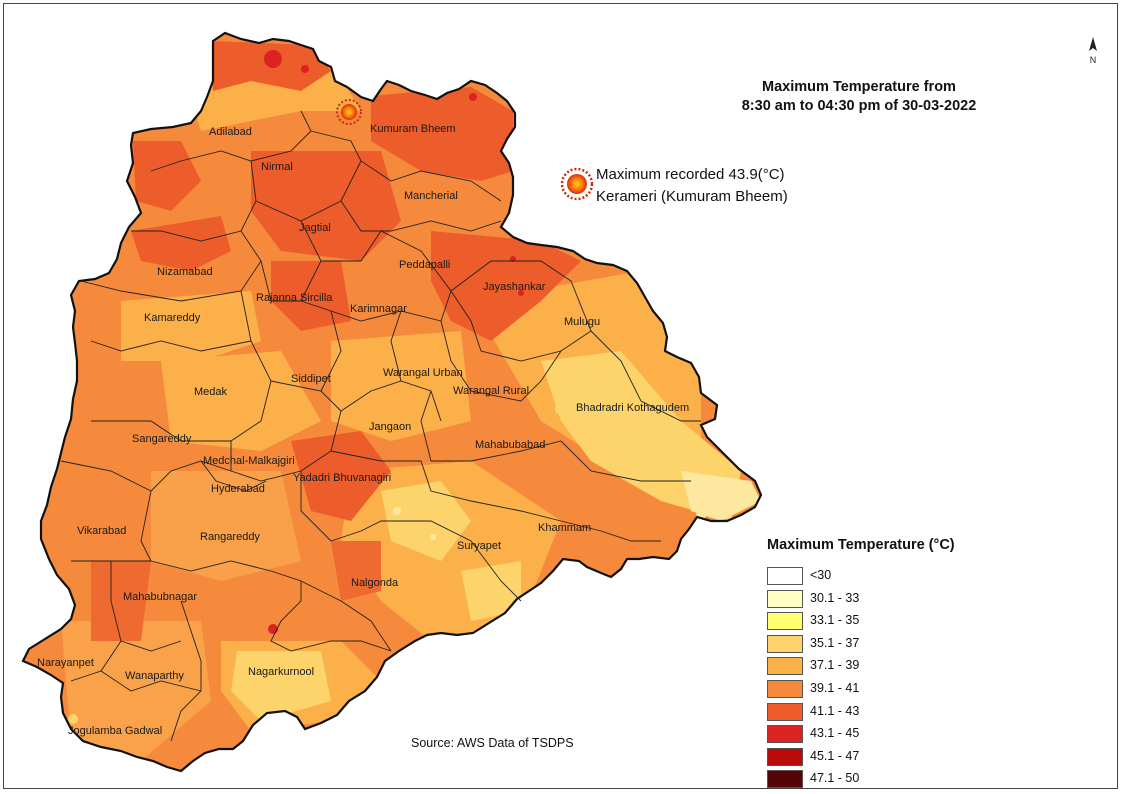  Describe the element at coordinates (835, 642) in the screenshot. I see `legend-label: 35.1 - 37` at that location.